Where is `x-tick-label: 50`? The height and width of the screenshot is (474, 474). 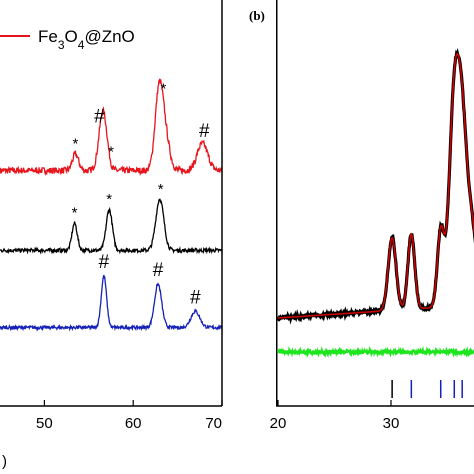
x-tick-label: 50 is located at coordinates (44, 423).